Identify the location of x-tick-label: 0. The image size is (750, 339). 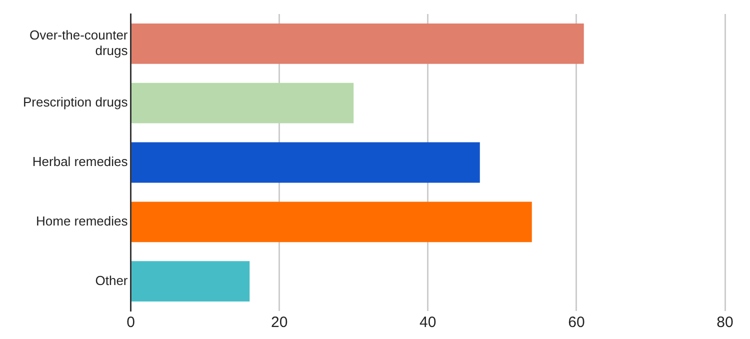
(130, 323).